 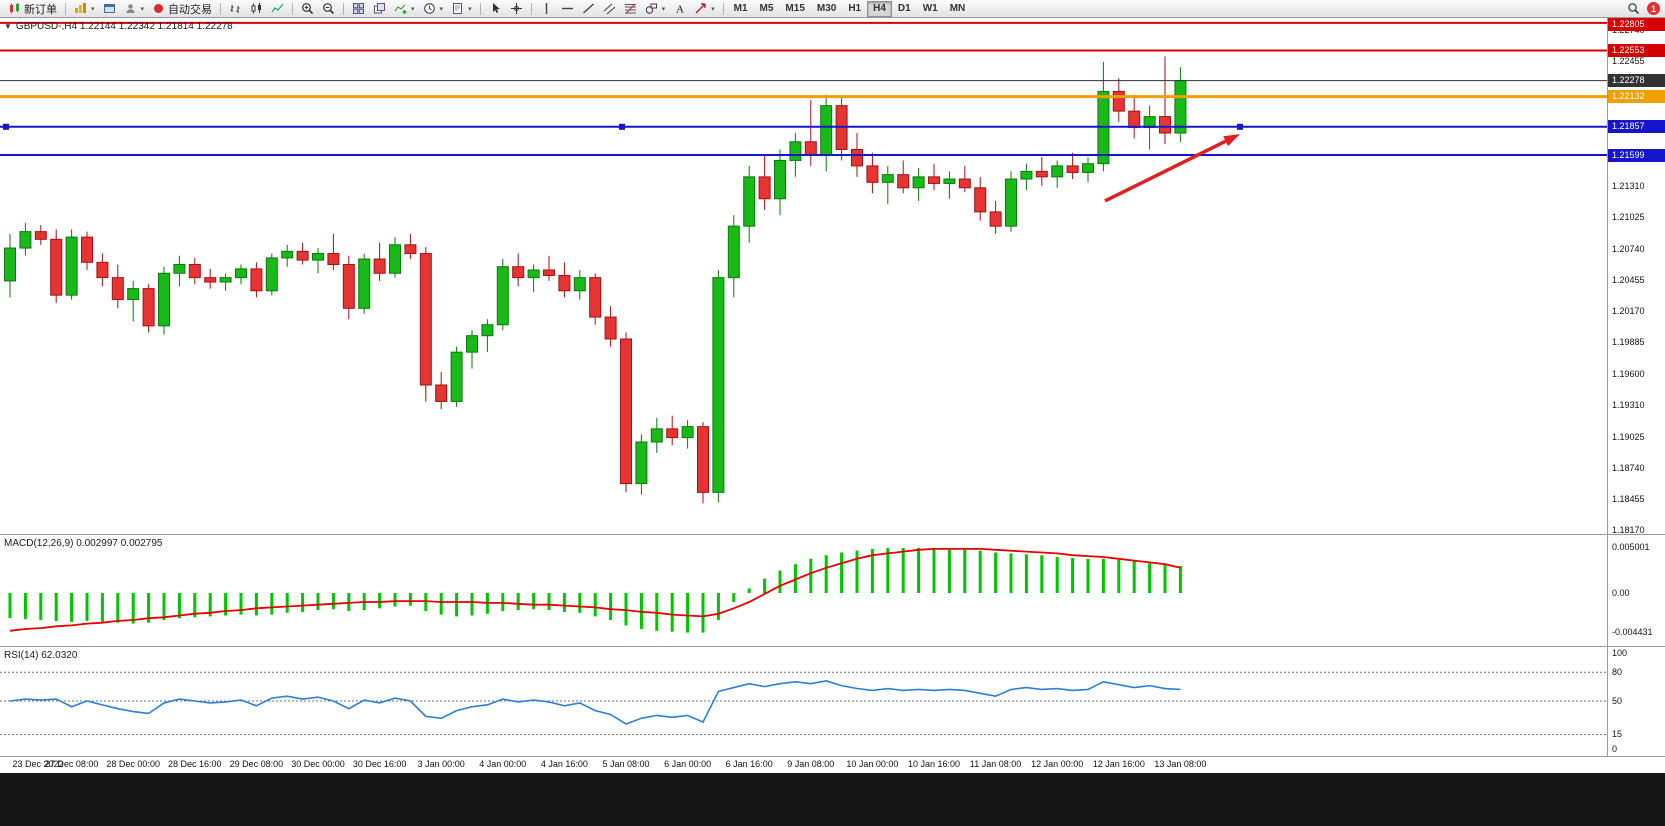 What do you see at coordinates (328, 9) in the screenshot?
I see `zoom-out-button` at bounding box center [328, 9].